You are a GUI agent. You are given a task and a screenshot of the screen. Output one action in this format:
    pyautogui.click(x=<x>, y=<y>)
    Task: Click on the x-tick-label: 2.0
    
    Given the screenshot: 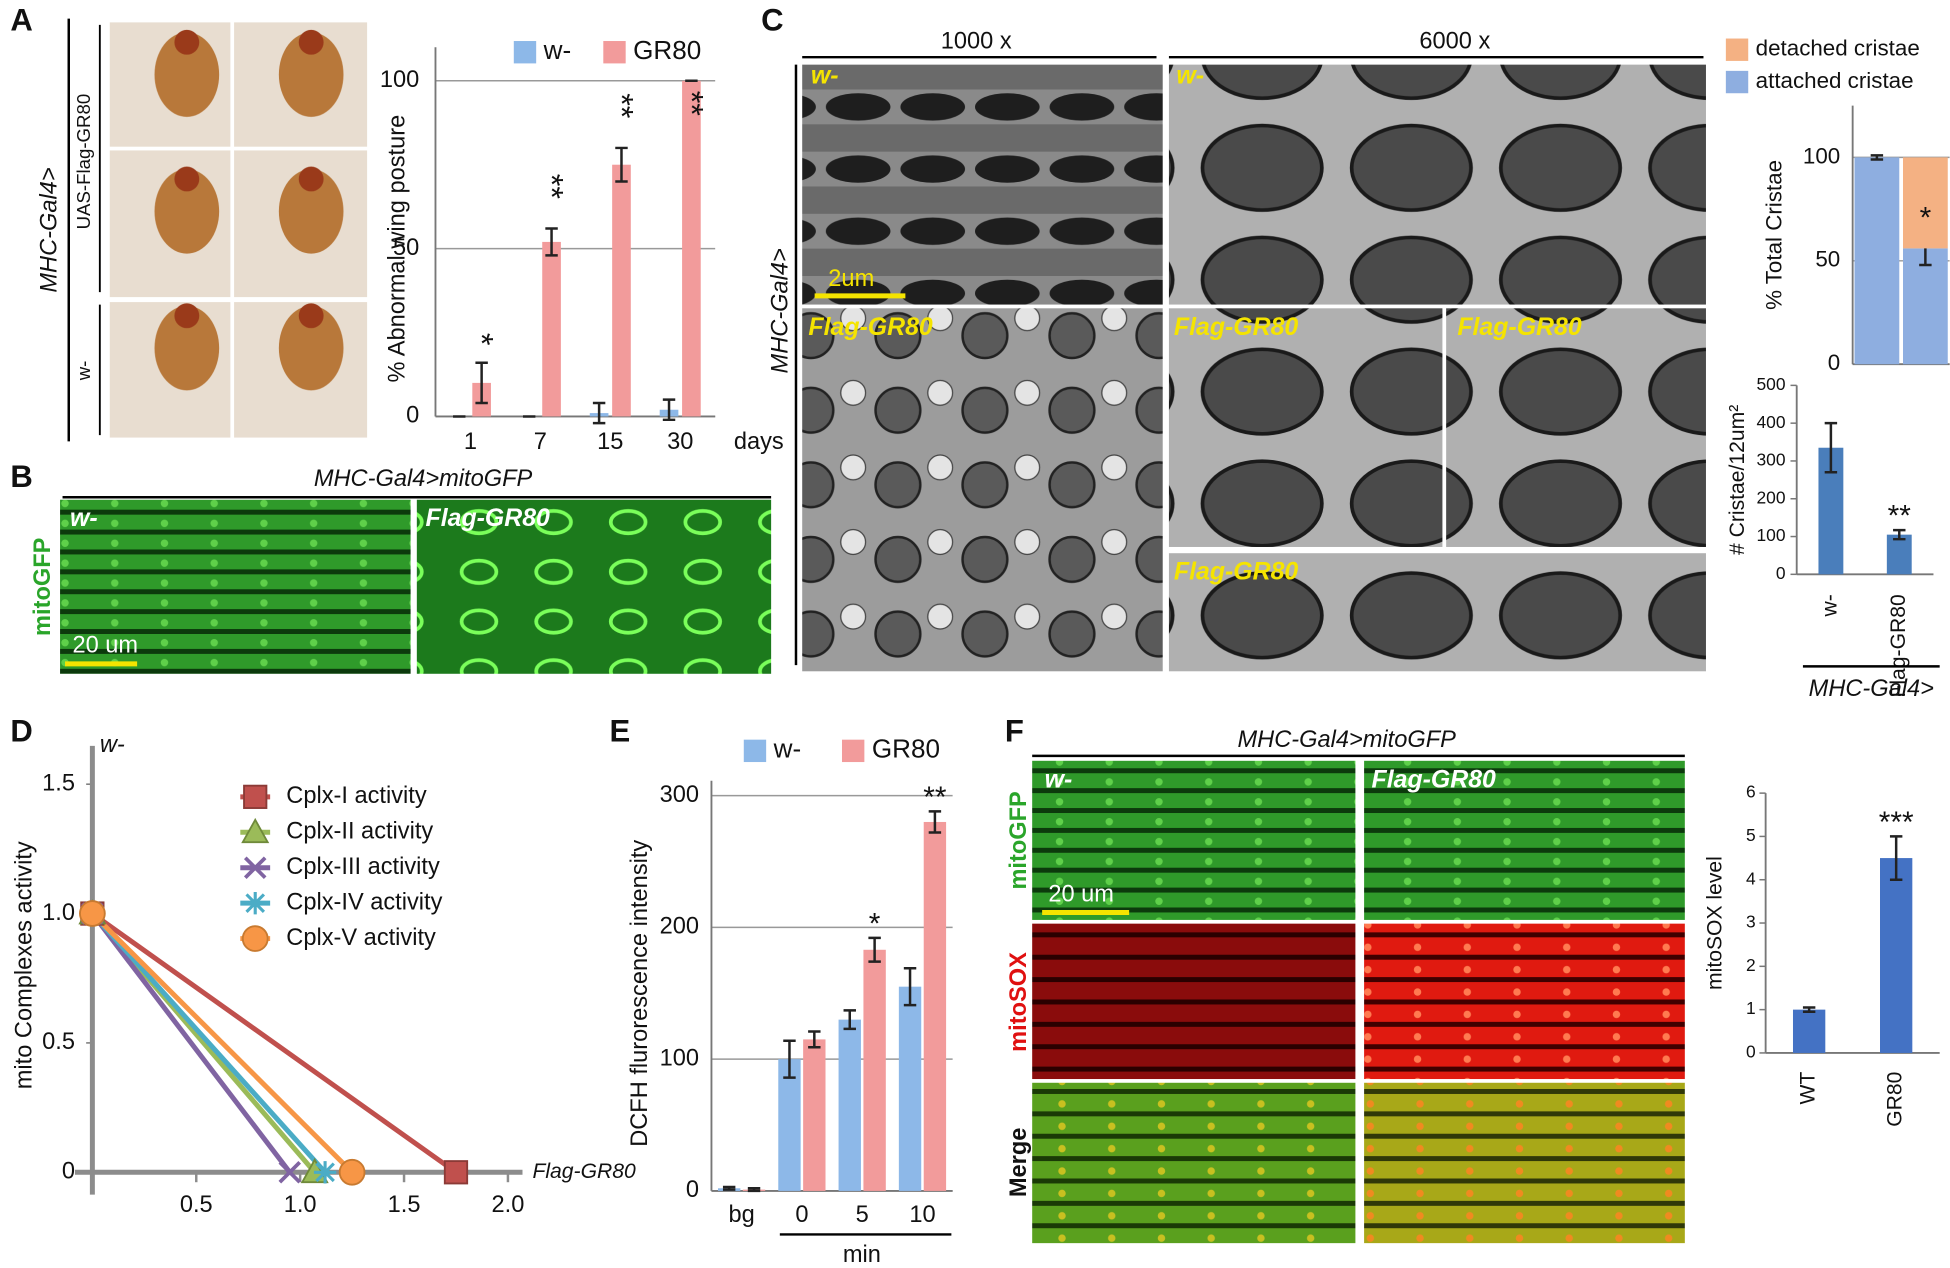 What is the action you would take?
    pyautogui.click(x=508, y=1205)
    